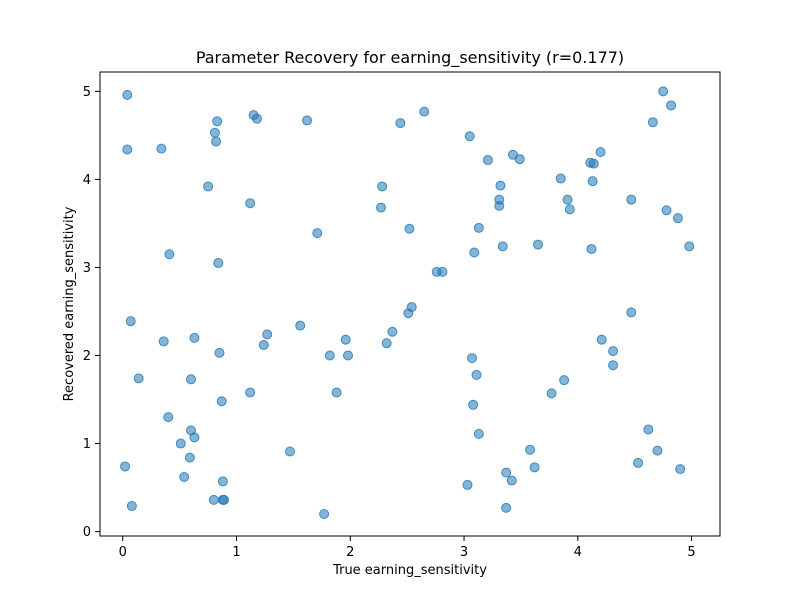  Describe the element at coordinates (350, 552) in the screenshot. I see `x-tick-label-2: 2` at that location.